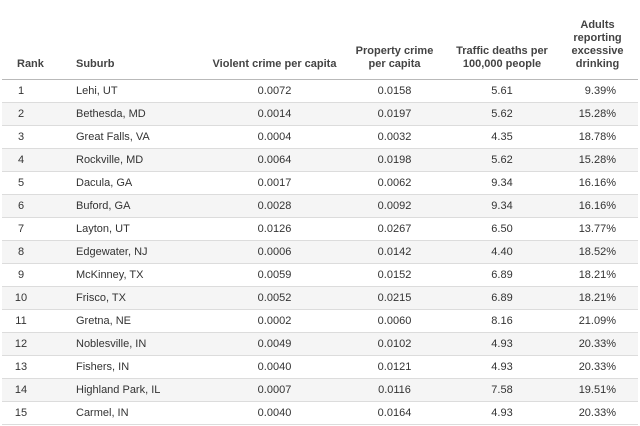  I want to click on cell-property-crime: 0.0158, so click(394, 91).